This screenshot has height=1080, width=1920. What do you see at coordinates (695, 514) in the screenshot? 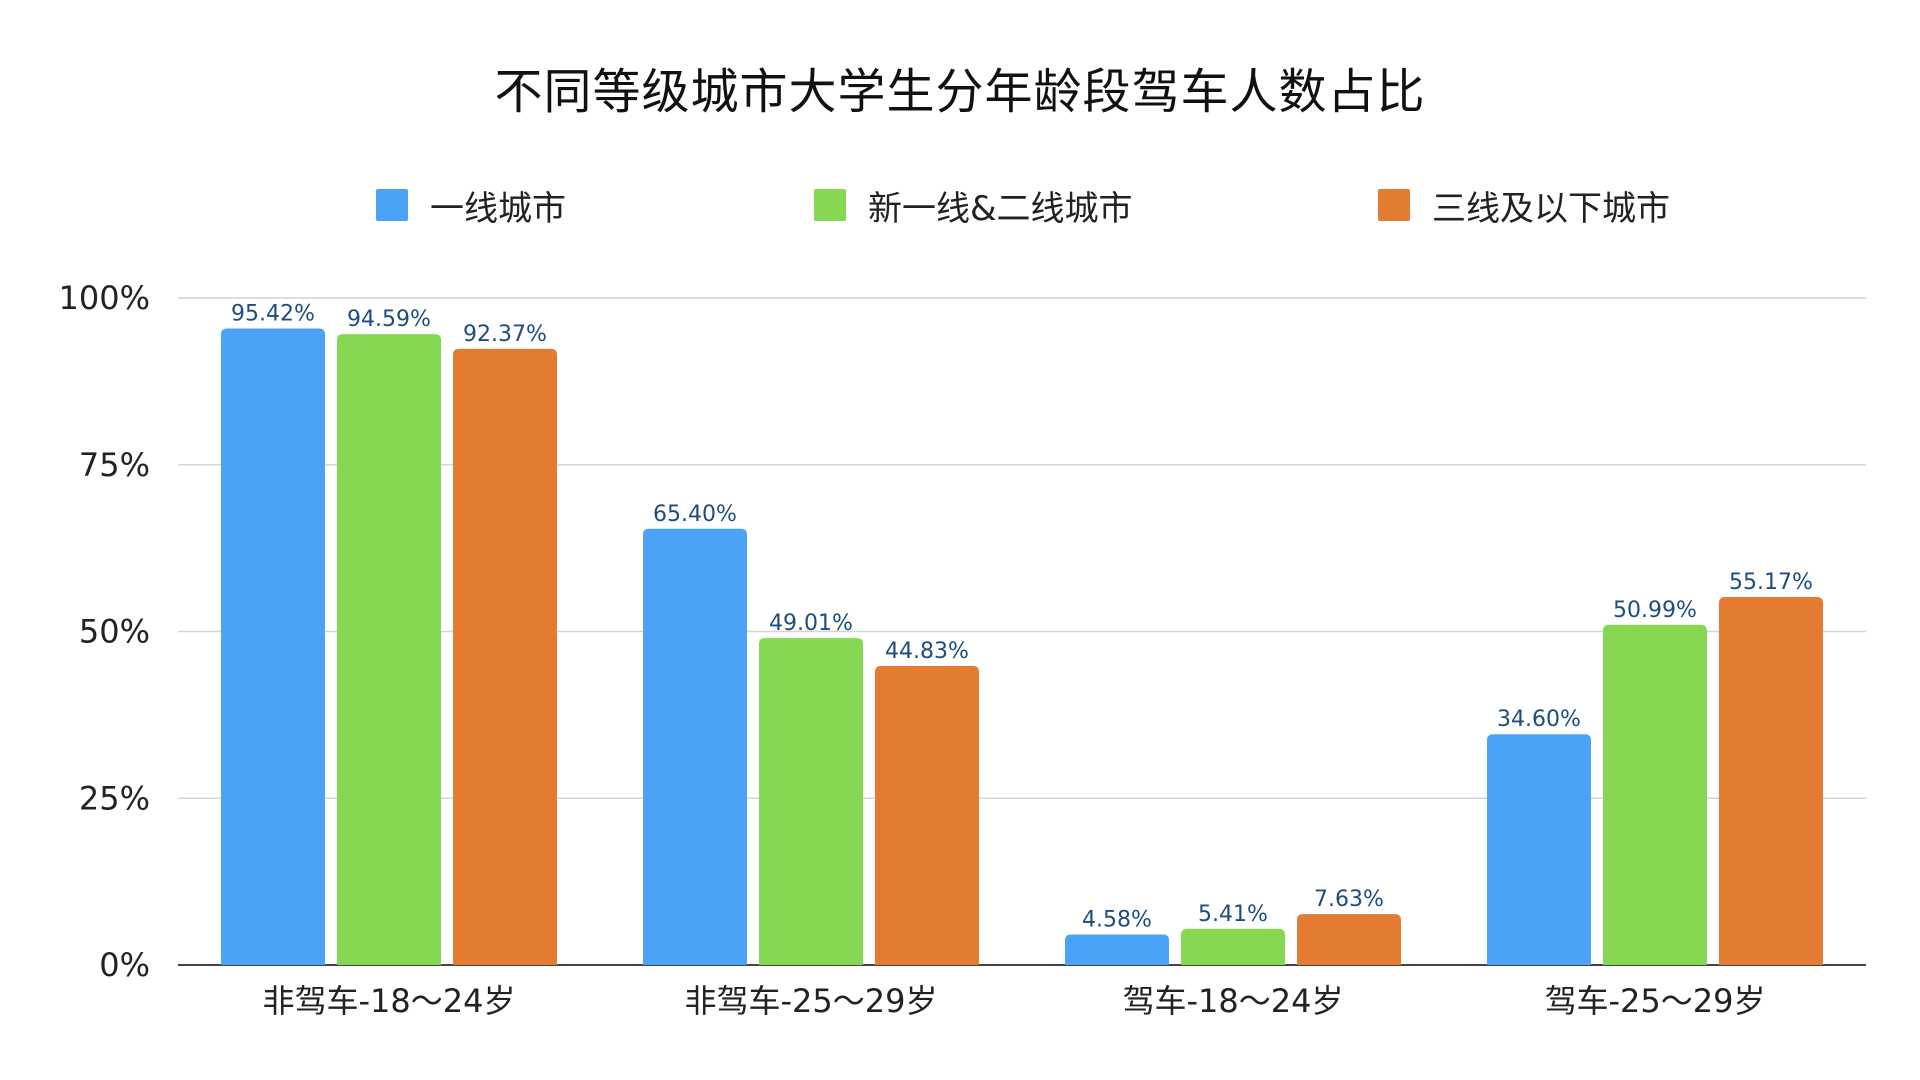
I see `data-label: 65.40%` at bounding box center [695, 514].